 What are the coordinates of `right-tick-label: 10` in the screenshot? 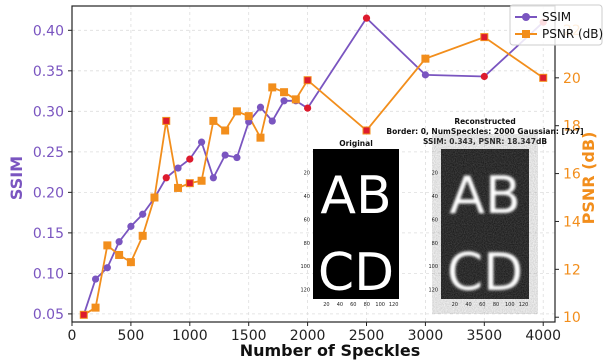 It's located at (572, 318).